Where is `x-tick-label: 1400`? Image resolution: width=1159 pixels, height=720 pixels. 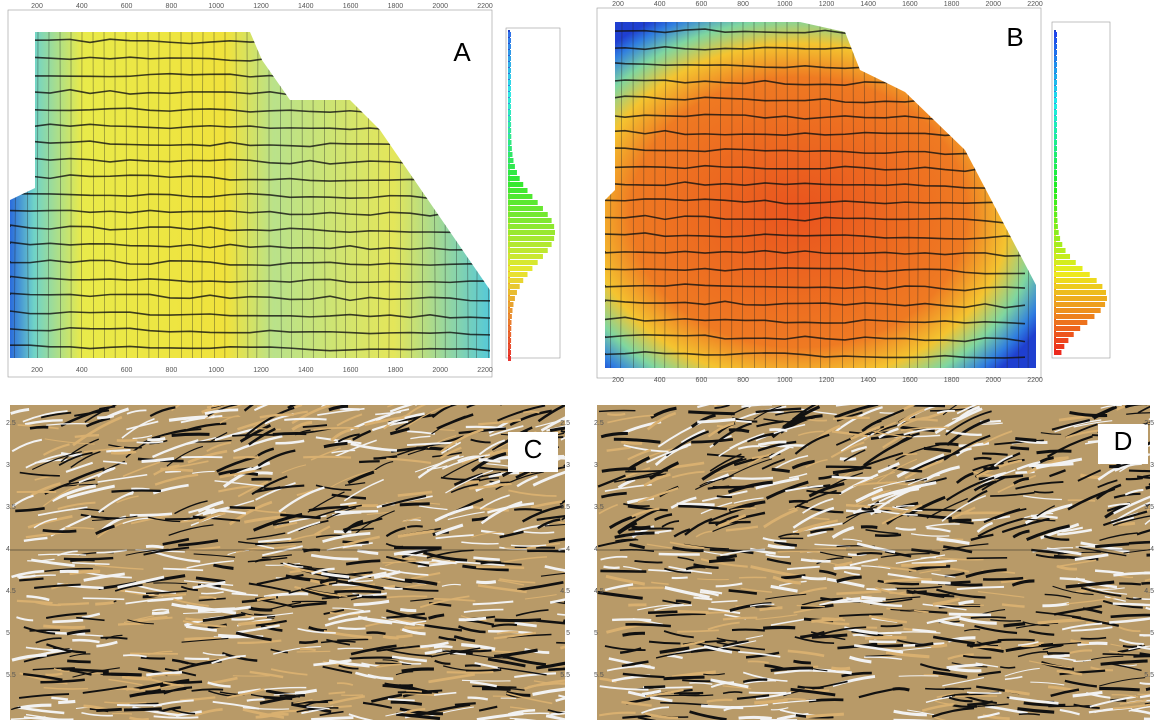 x-tick-label: 1400 is located at coordinates (306, 6).